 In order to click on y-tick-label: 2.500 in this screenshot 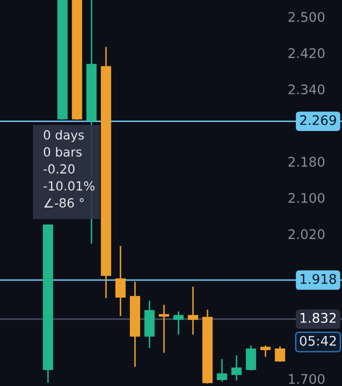, I will do `click(306, 17)`.